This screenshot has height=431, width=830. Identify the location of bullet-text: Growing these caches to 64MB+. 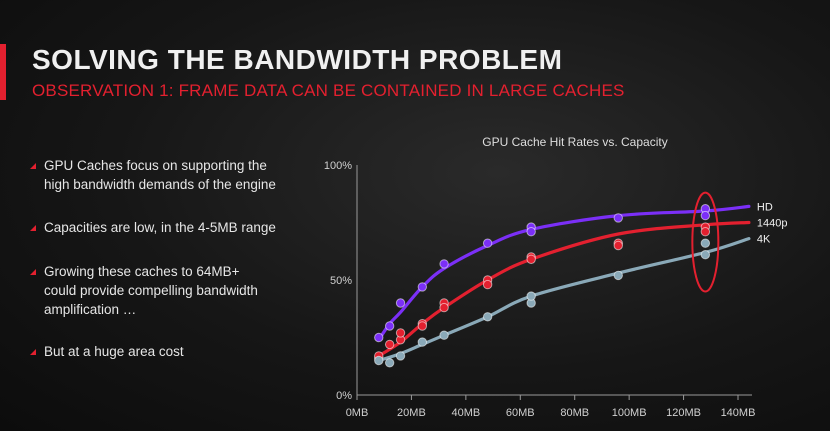
(142, 271).